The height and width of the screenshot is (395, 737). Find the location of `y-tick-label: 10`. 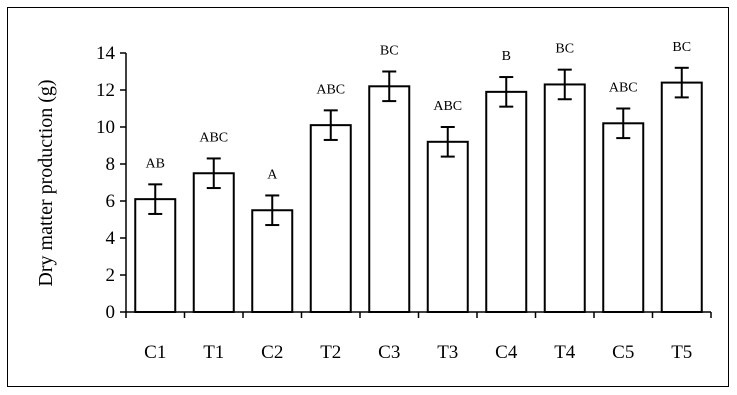

y-tick-label: 10 is located at coordinates (105, 127).